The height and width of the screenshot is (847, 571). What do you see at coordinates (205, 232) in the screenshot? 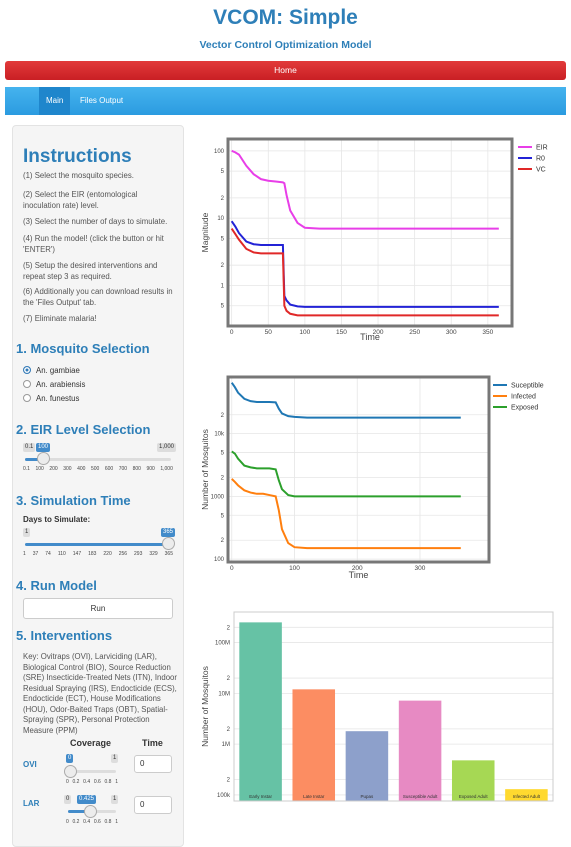
I see `y-axis-label: Magnitude` at bounding box center [205, 232].